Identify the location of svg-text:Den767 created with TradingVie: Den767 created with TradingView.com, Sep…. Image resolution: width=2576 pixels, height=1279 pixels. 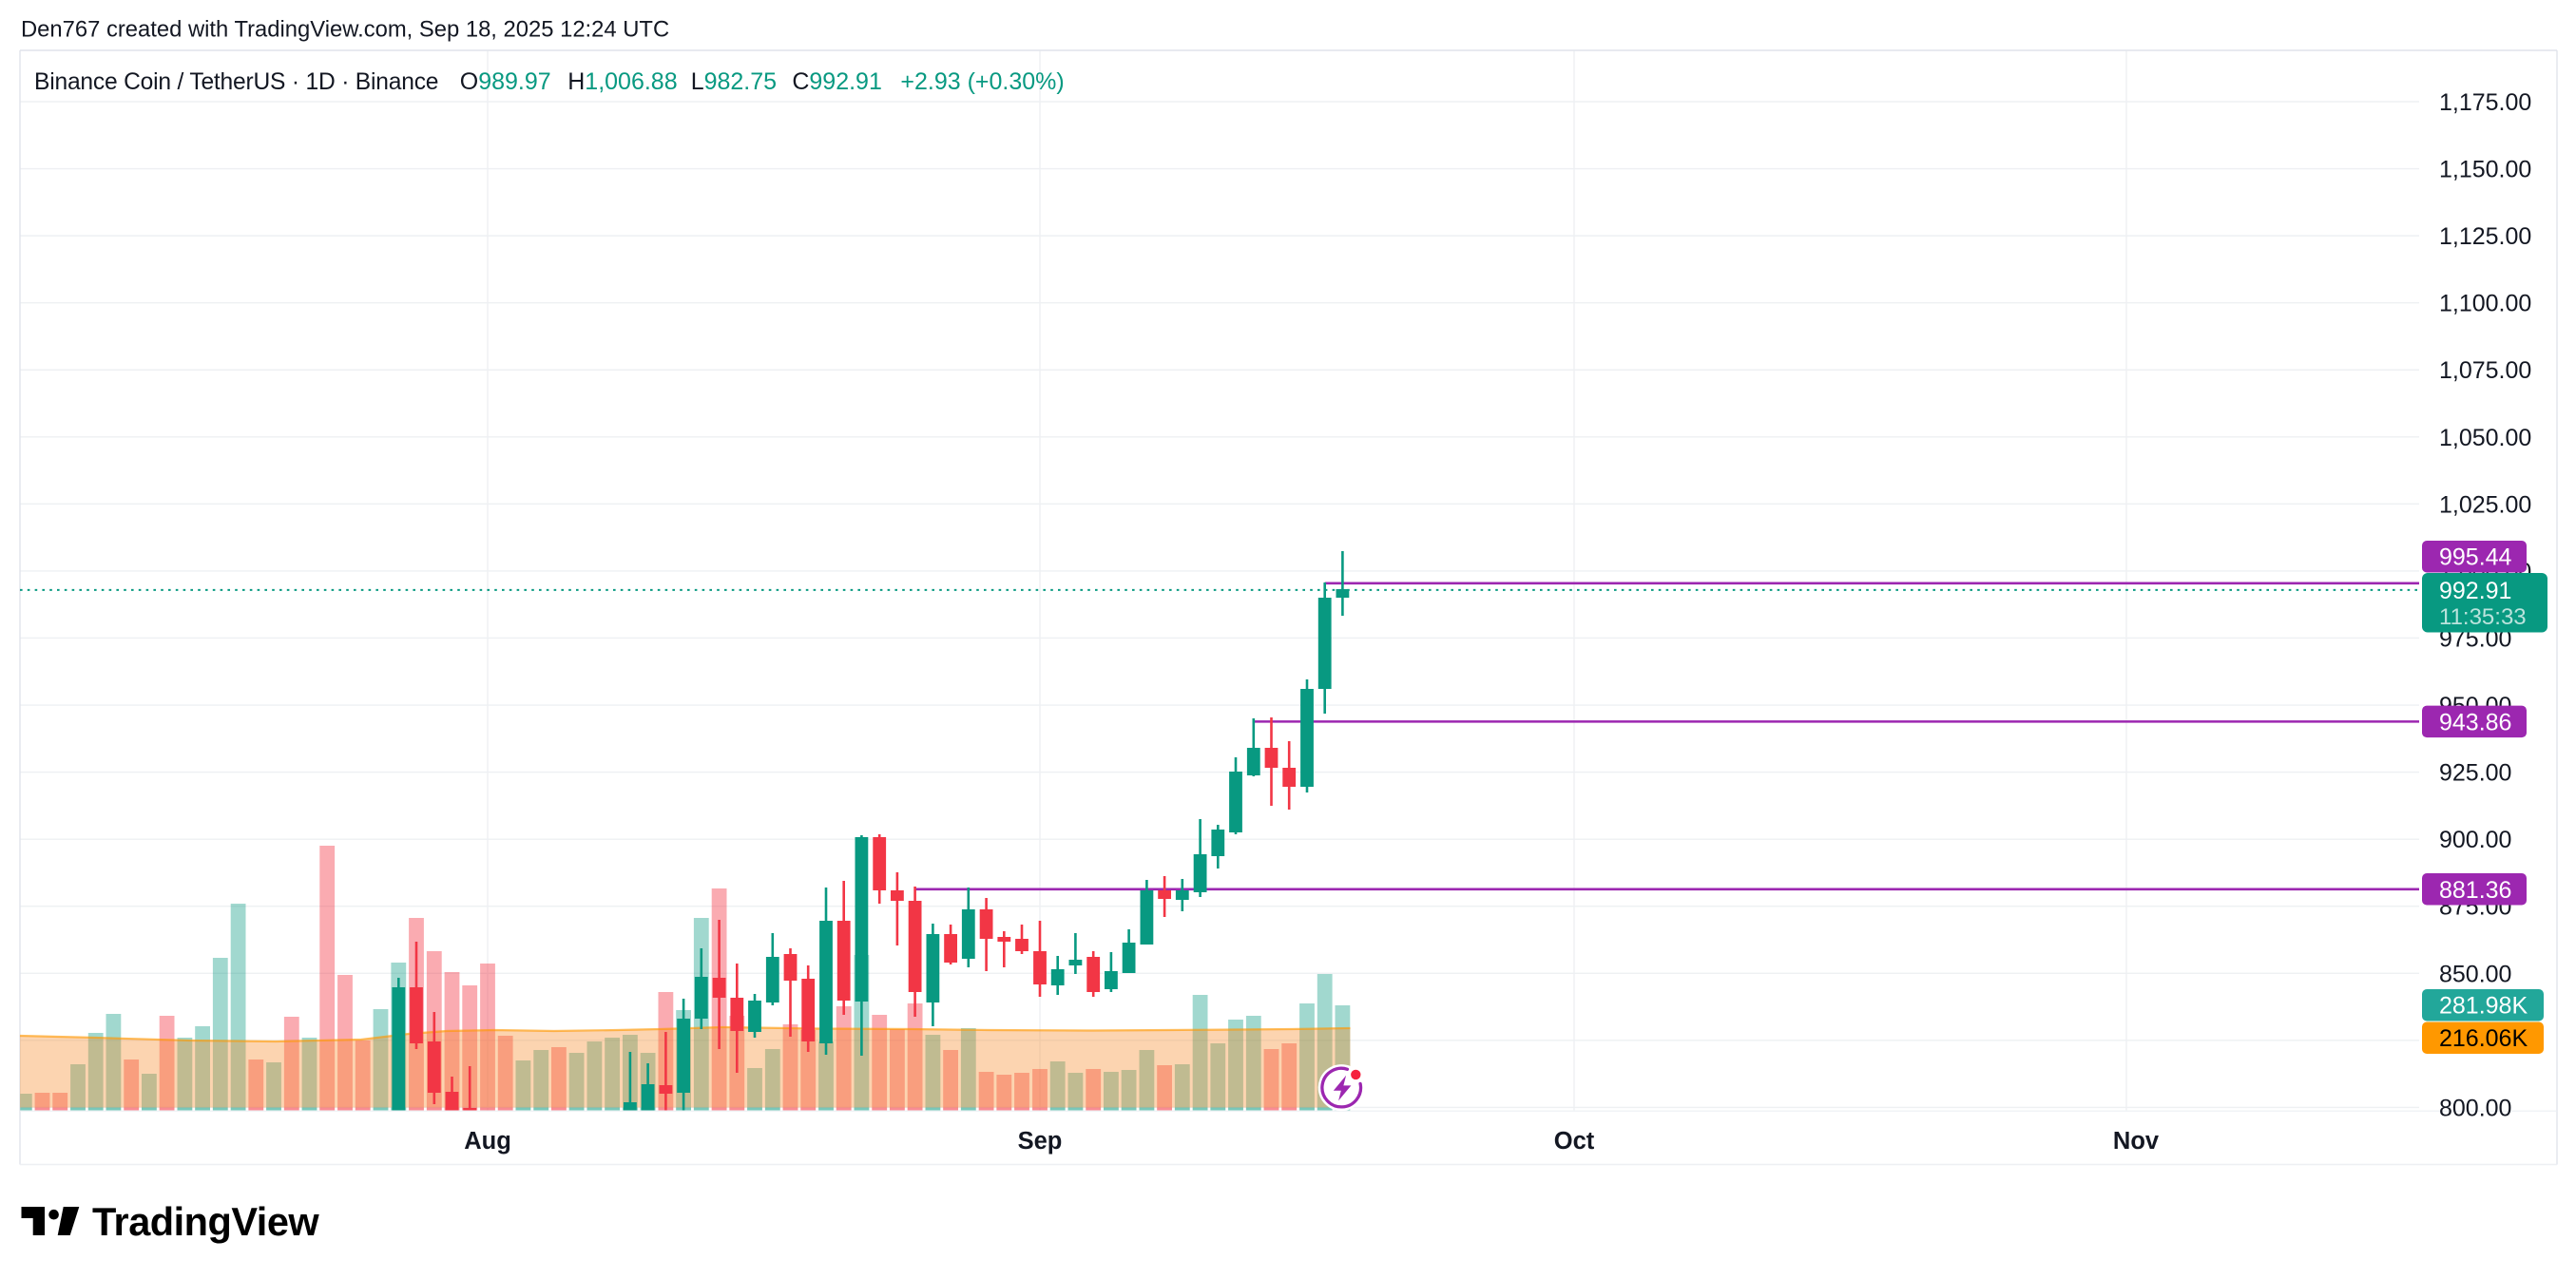
(345, 30).